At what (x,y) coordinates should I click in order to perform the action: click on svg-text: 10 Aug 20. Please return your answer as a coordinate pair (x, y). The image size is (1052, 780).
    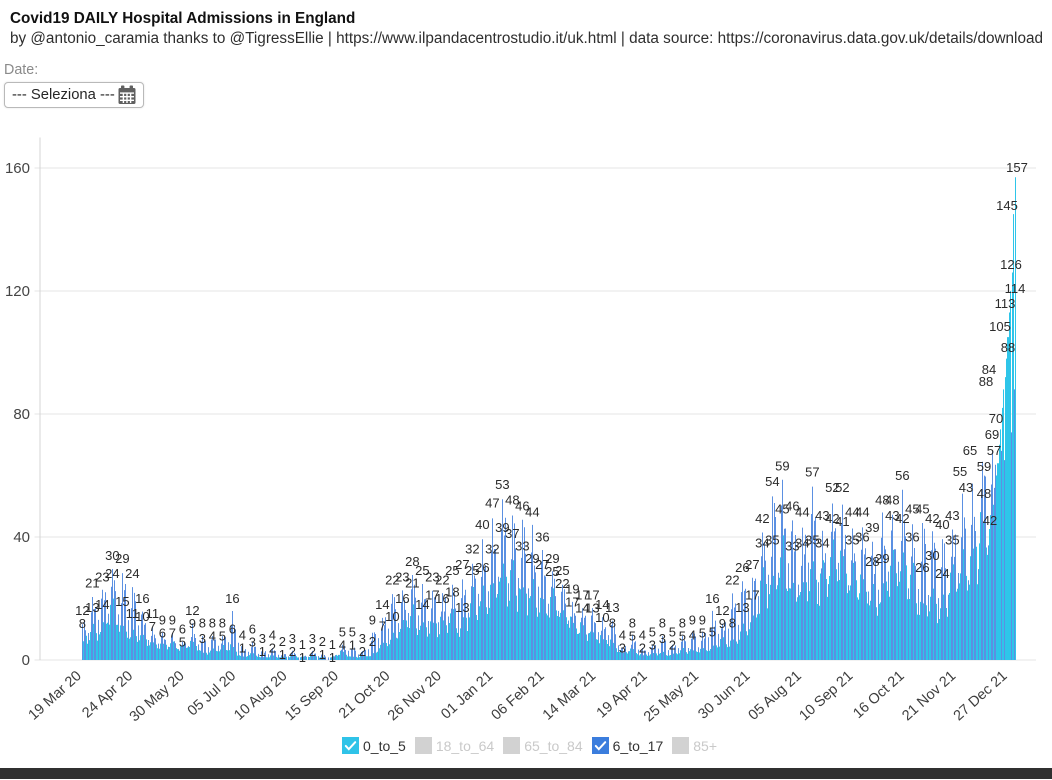
    Looking at the image, I should click on (260, 696).